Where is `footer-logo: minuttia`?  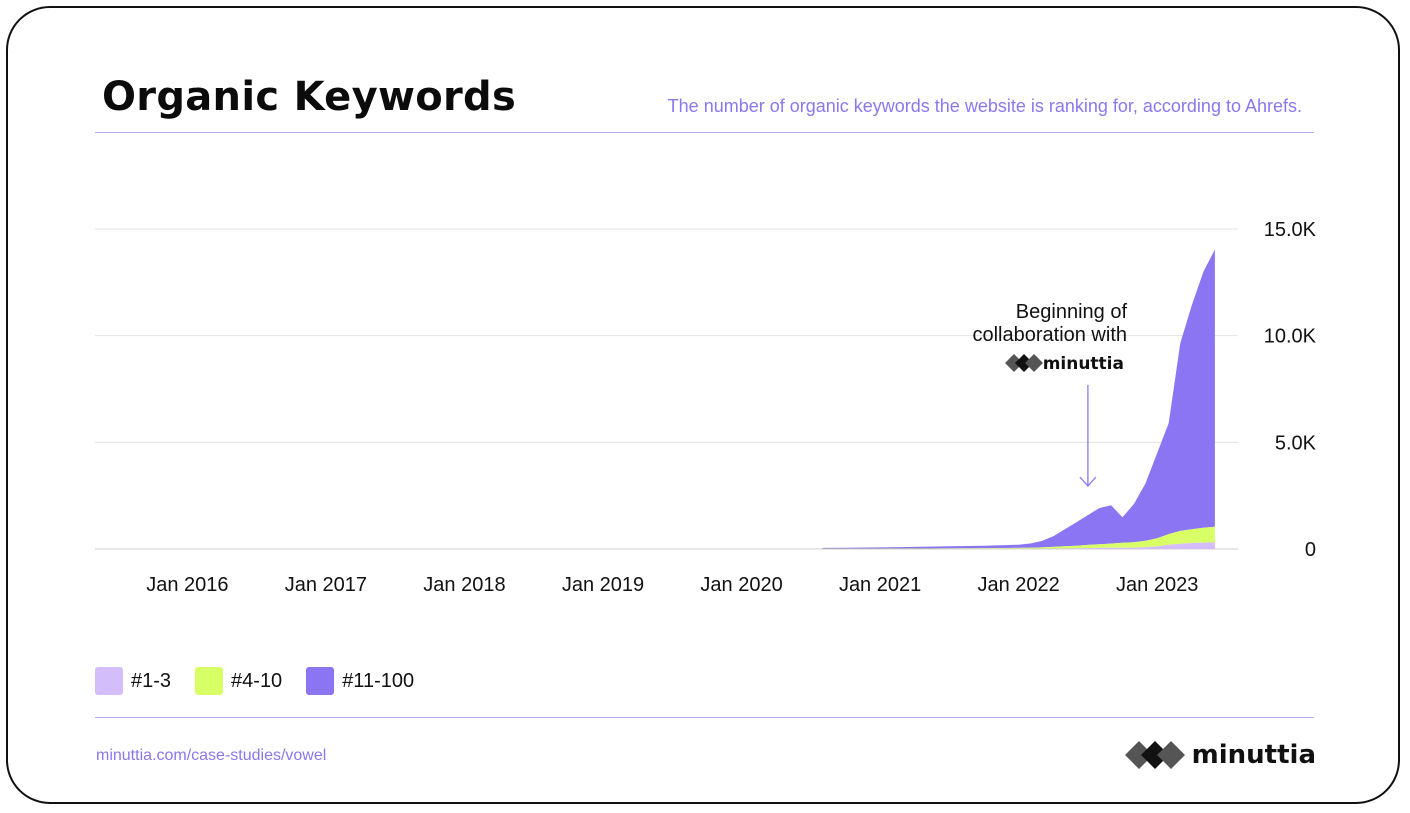
footer-logo: minuttia is located at coordinates (1220, 755).